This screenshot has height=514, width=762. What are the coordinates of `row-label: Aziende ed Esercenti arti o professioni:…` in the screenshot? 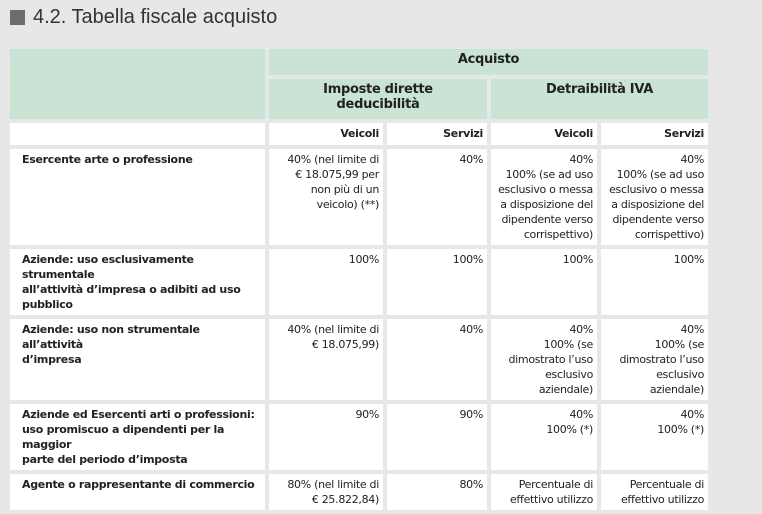 It's located at (137, 437).